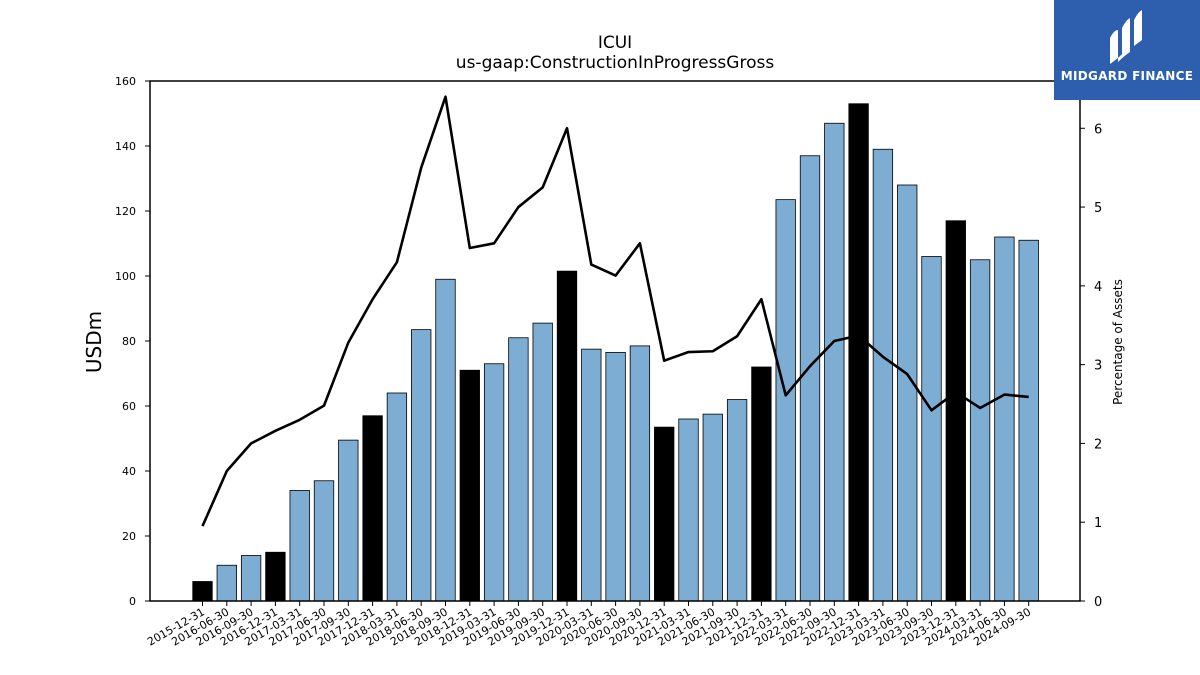 This screenshot has width=1200, height=675. Describe the element at coordinates (132, 601) in the screenshot. I see `y-tick-label: 0` at that location.